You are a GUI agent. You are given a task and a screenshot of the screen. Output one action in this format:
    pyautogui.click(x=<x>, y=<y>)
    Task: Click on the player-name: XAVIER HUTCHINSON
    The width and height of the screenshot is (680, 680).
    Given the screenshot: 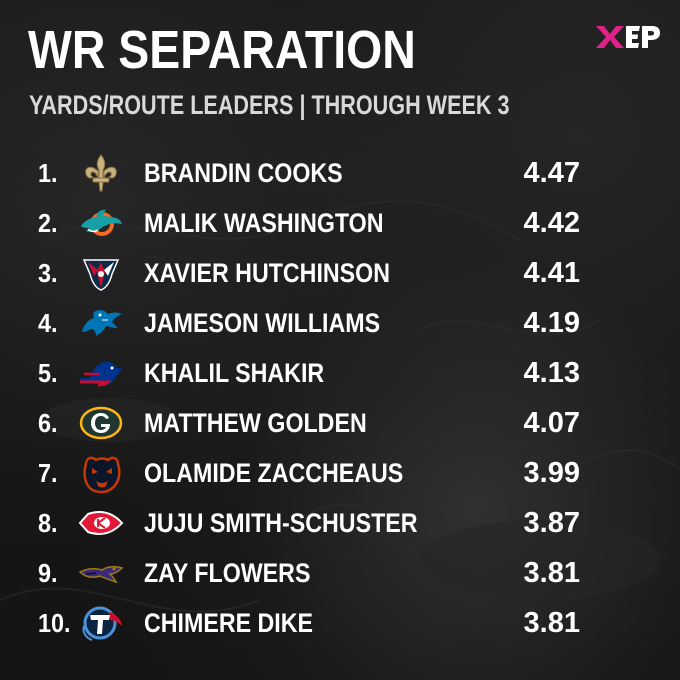 What is the action you would take?
    pyautogui.click(x=267, y=273)
    